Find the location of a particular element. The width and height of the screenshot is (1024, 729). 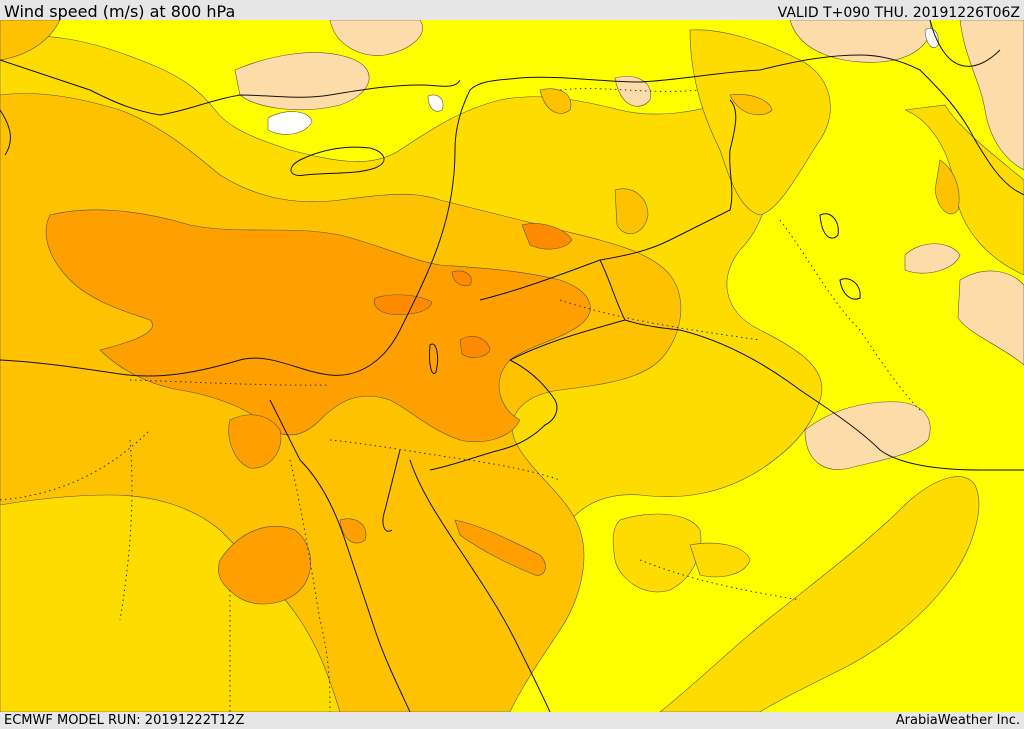

valid-time: VALID T+090 THU. 20191226T06Z is located at coordinates (898, 13).